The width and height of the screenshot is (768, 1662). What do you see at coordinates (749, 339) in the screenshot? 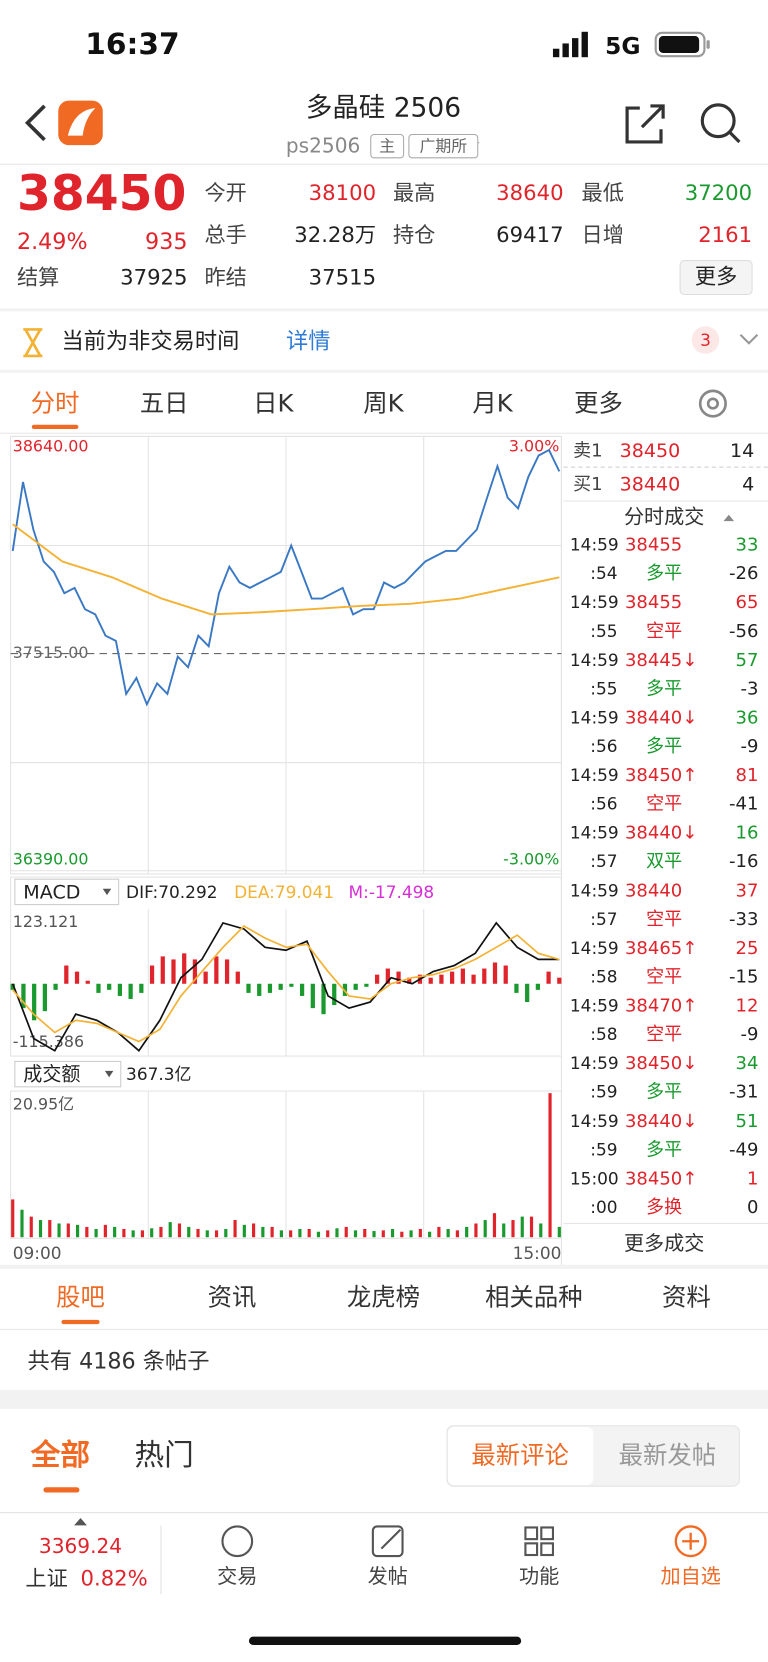
I see `collapse-button` at bounding box center [749, 339].